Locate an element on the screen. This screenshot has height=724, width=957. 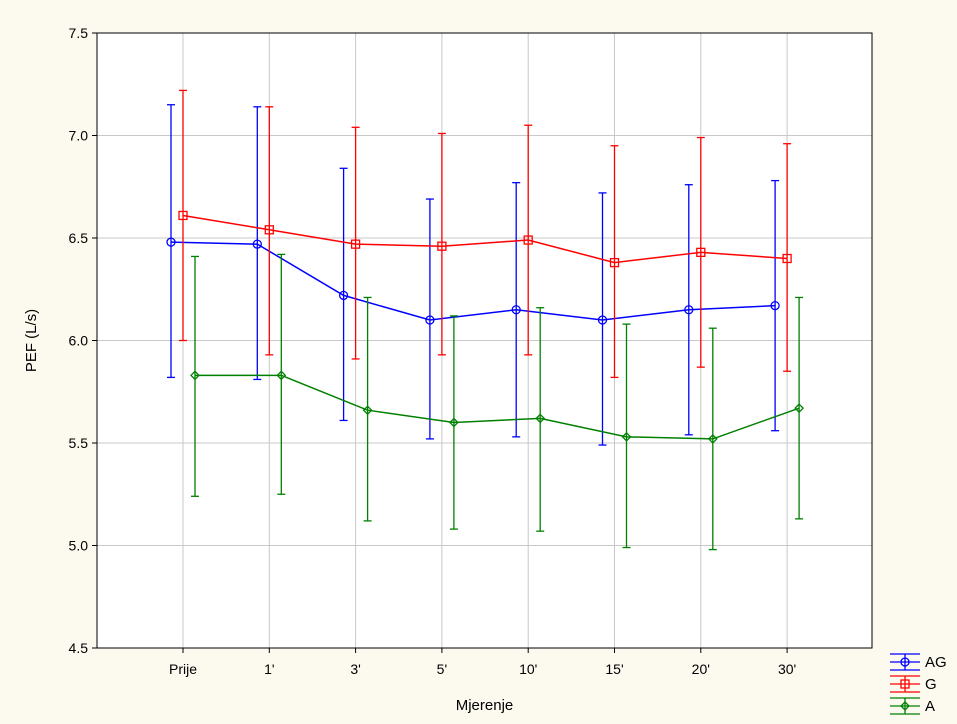
x-tick-label: 30' is located at coordinates (787, 669).